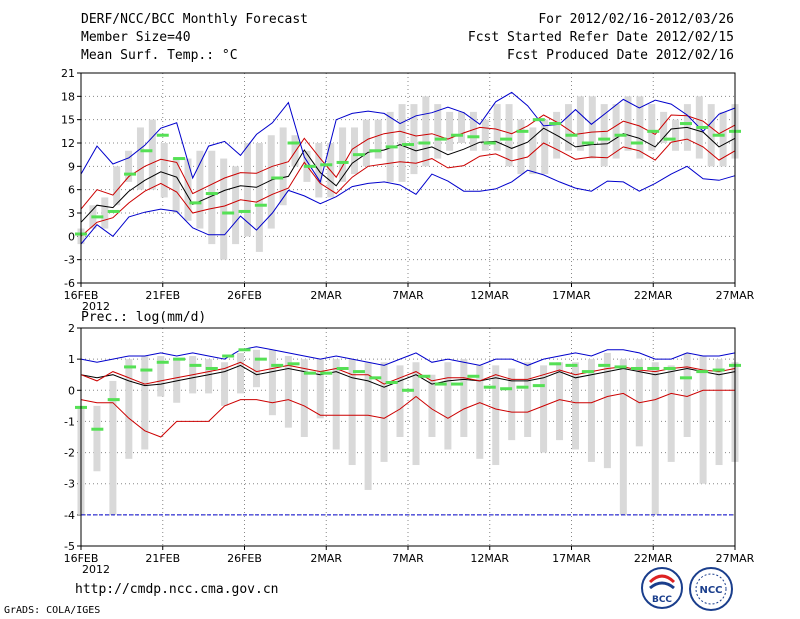 This screenshot has width=800, height=619. I want to click on prec-xtick-label: 16FEB, so click(81, 558).